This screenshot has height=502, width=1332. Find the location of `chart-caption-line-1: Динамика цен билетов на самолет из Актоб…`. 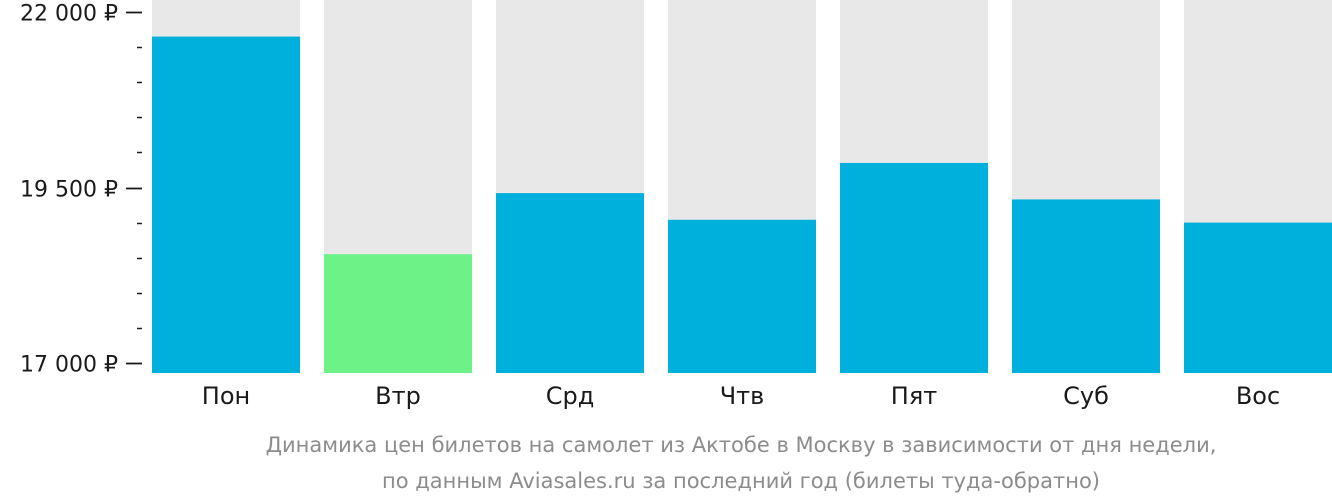

chart-caption-line-1: Динамика цен билетов на самолет из Актоб… is located at coordinates (741, 445).